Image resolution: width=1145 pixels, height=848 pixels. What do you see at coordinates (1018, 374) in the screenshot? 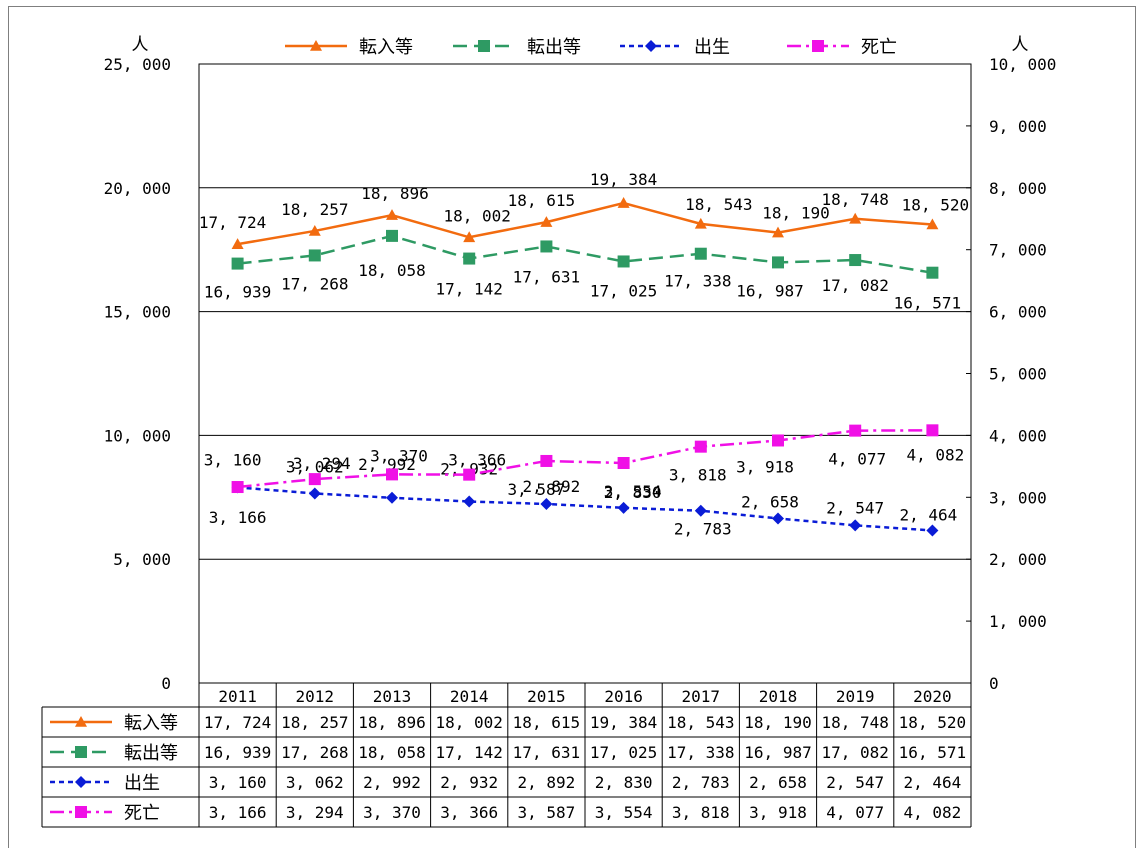
I see `y-right-tick-label: 5, 000` at bounding box center [1018, 374].